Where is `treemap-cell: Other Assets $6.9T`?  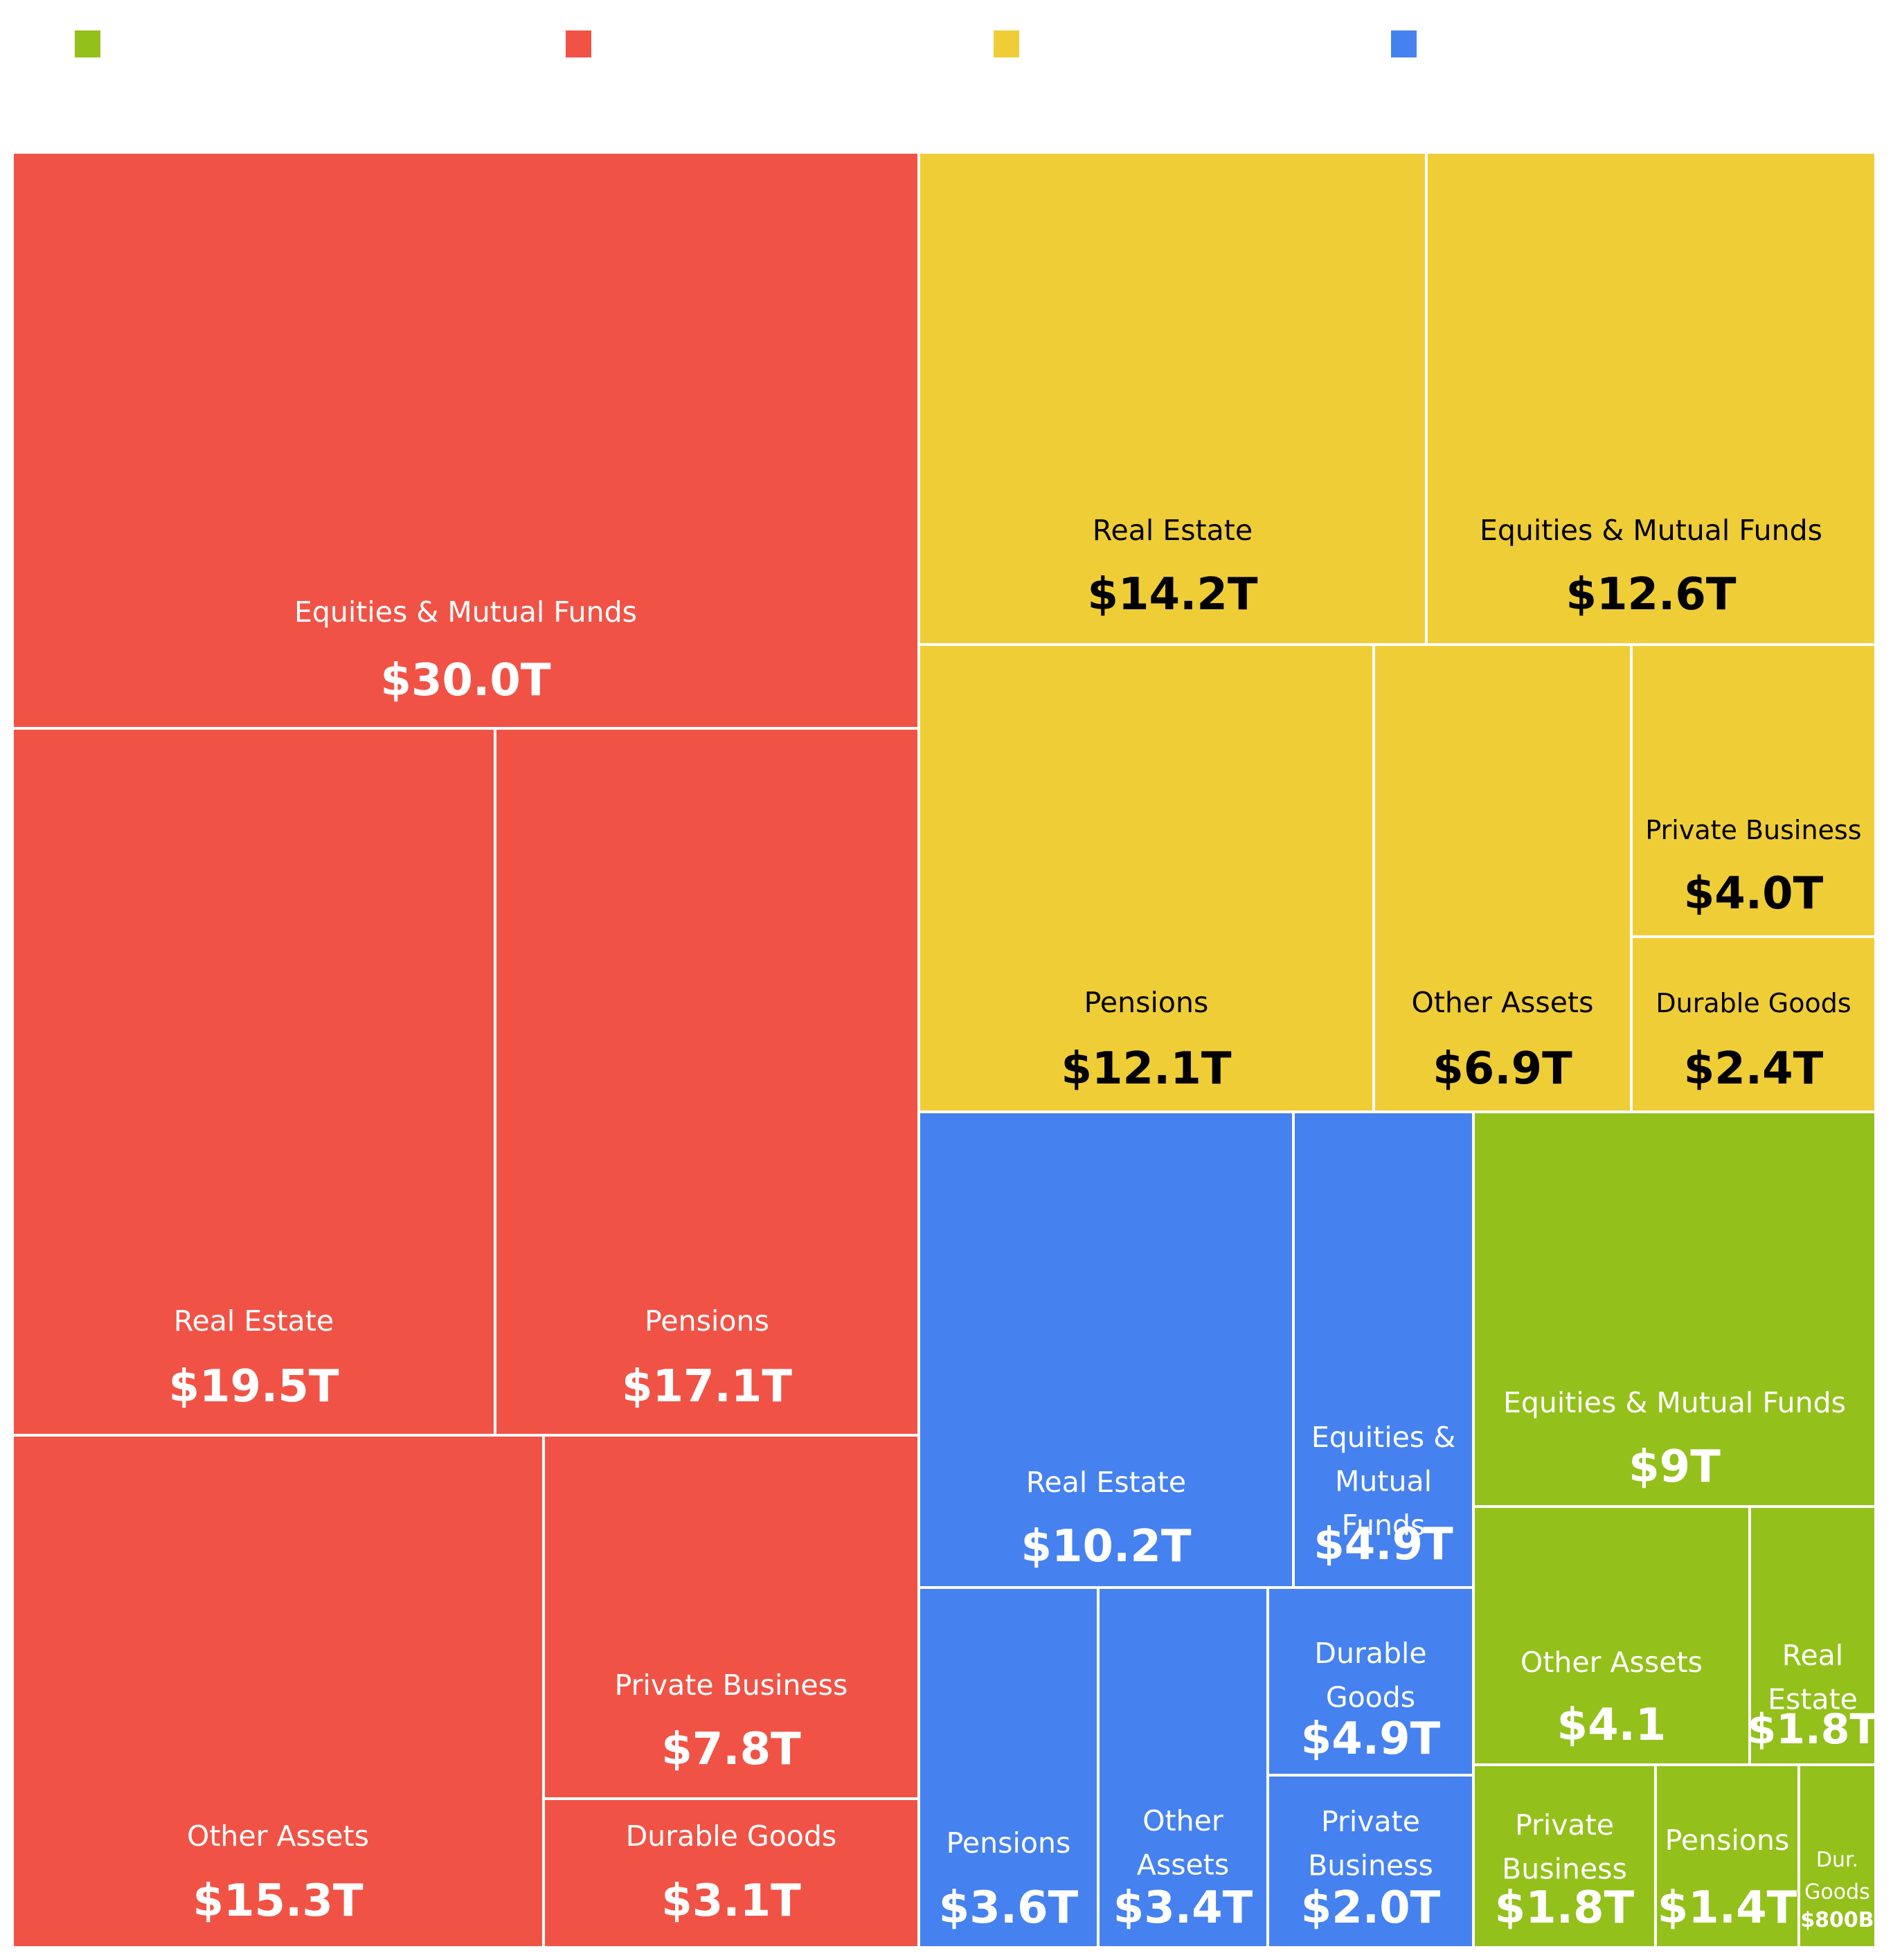 treemap-cell: Other Assets $6.9T is located at coordinates (1502, 878).